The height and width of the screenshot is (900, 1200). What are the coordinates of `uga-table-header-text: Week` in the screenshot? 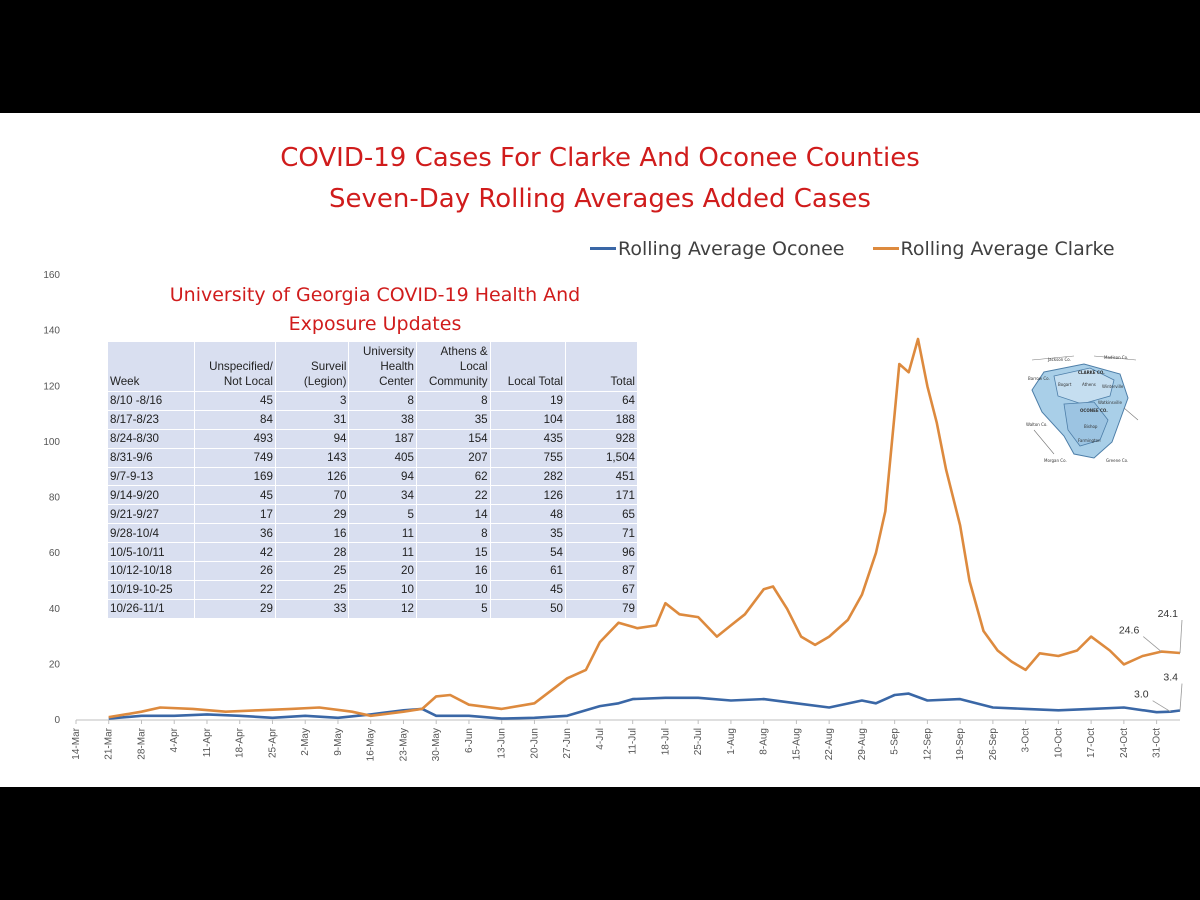 It's located at (125, 381).